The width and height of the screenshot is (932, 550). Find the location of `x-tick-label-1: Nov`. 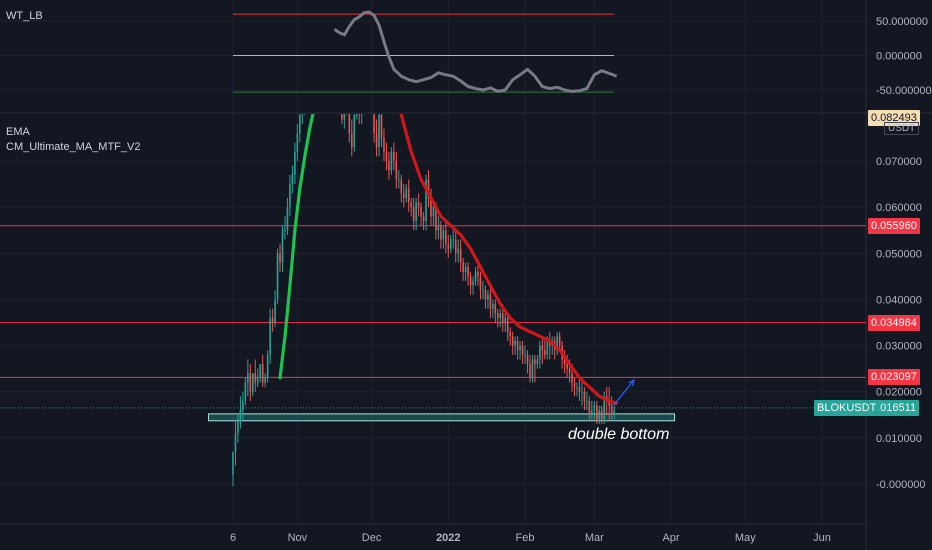

x-tick-label-1: Nov is located at coordinates (298, 538).